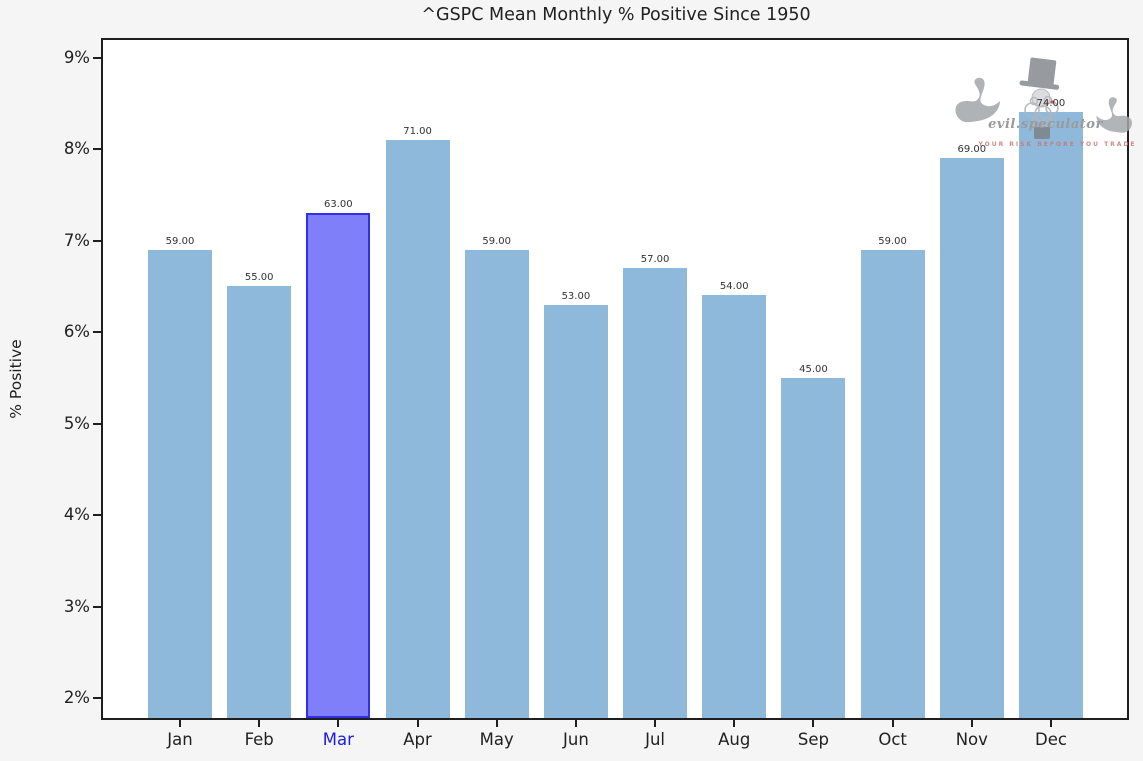 This screenshot has width=1143, height=761. Describe the element at coordinates (971, 739) in the screenshot. I see `x-tick-label-nov: Nov` at that location.